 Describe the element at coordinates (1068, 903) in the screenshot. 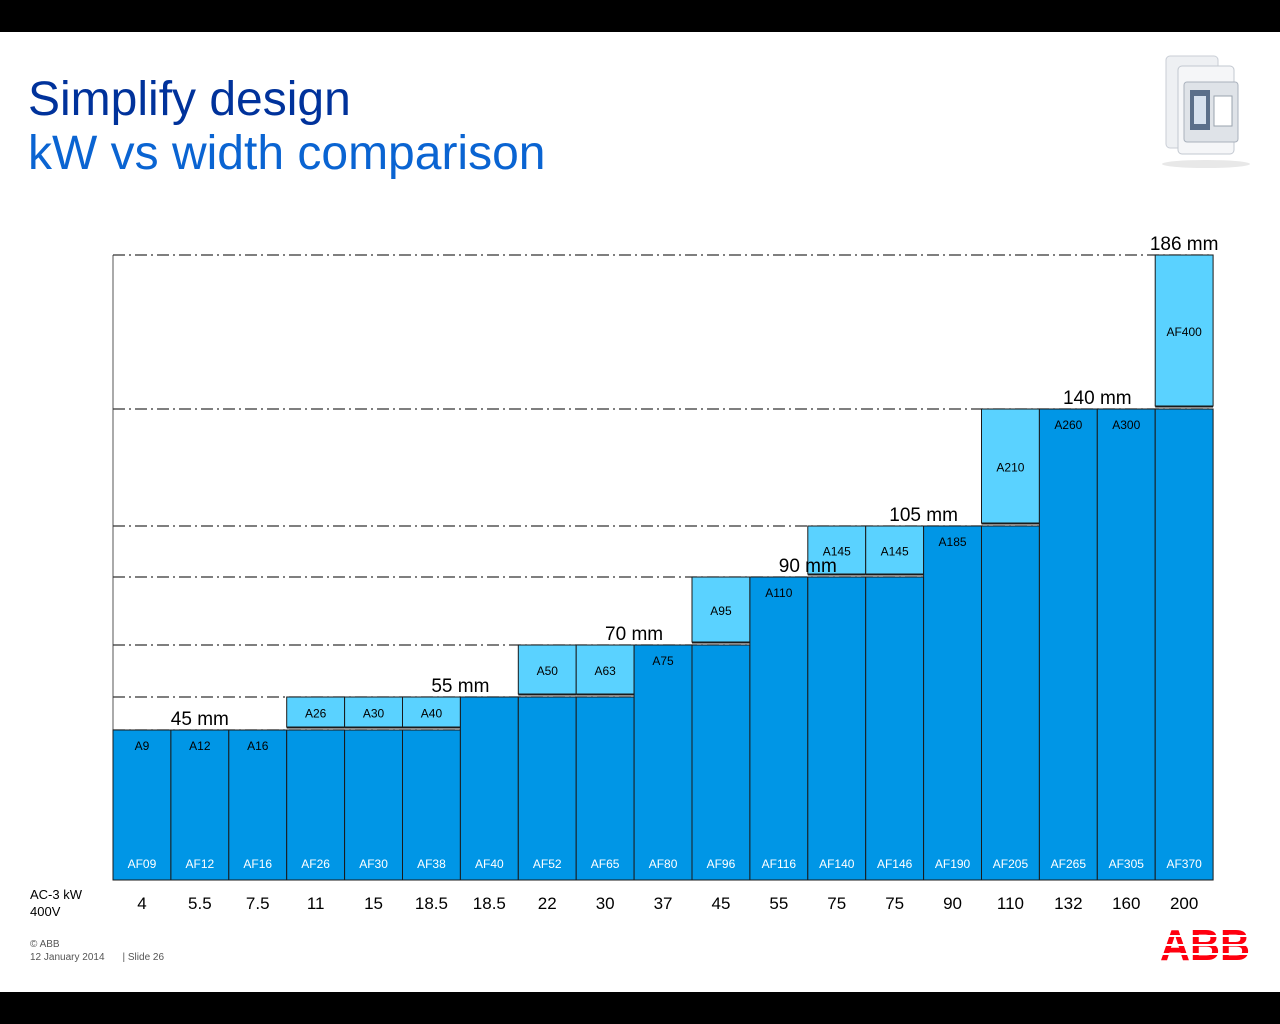

I see `x-tick-label: 132` at that location.